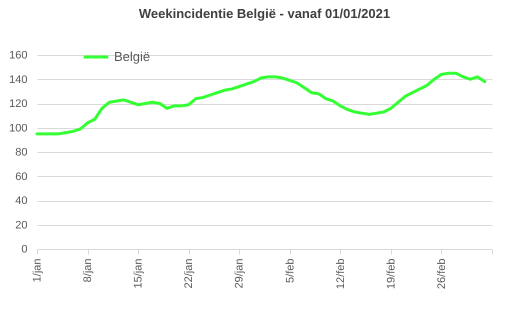  Describe the element at coordinates (21, 176) in the screenshot. I see `y-tick-label: 60` at that location.